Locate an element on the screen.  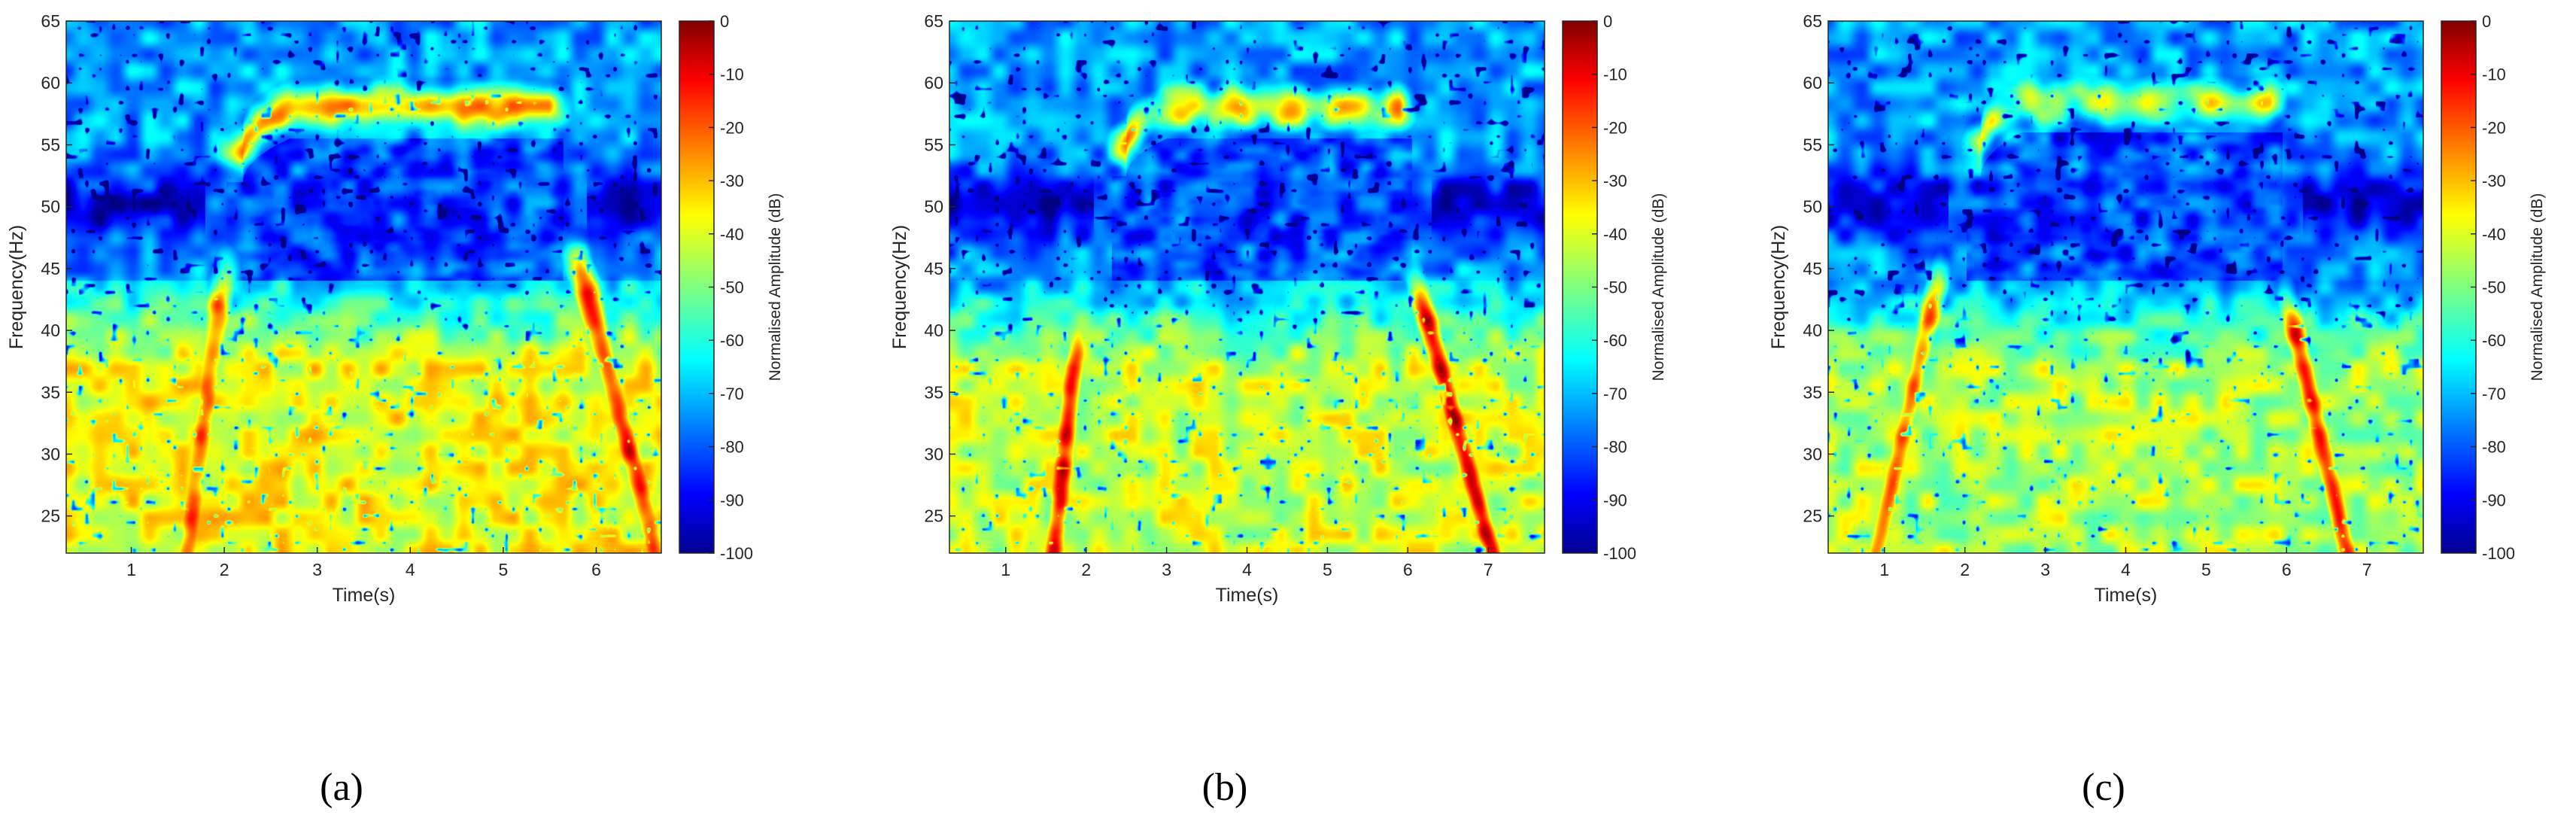
panel-caption: (c) is located at coordinates (2103, 787).